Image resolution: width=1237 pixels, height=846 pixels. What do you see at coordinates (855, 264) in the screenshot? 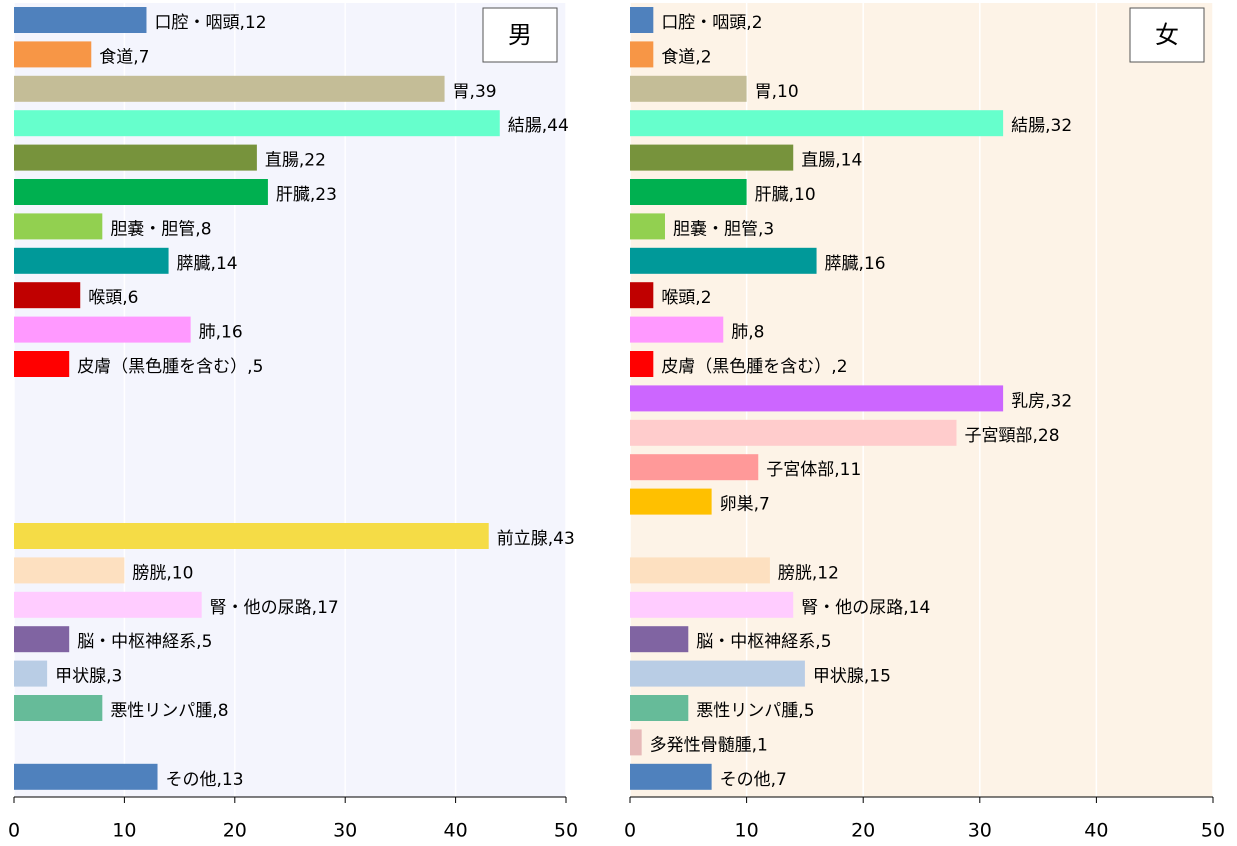
I see `data-label: 膵臓,16` at bounding box center [855, 264].